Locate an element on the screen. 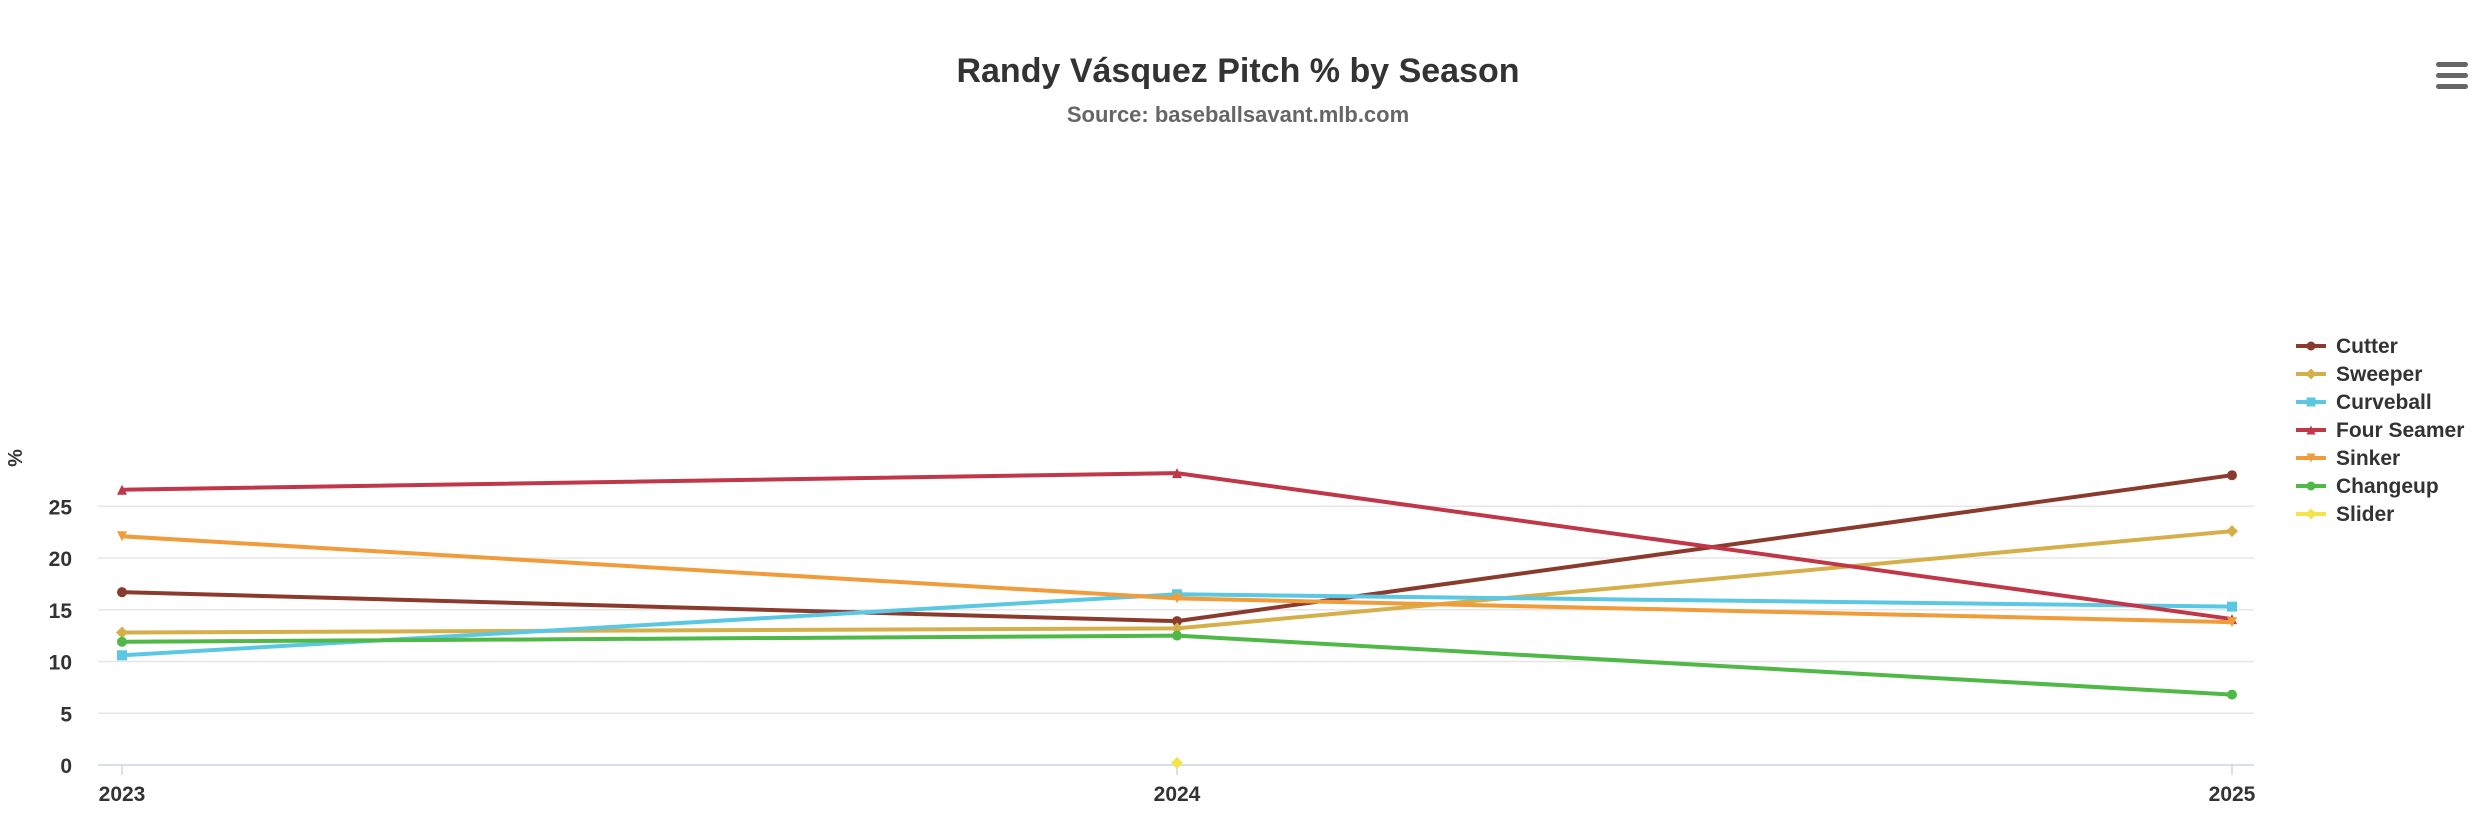  chart-title: Randy Vásquez Pitch % by Season is located at coordinates (1237, 71).